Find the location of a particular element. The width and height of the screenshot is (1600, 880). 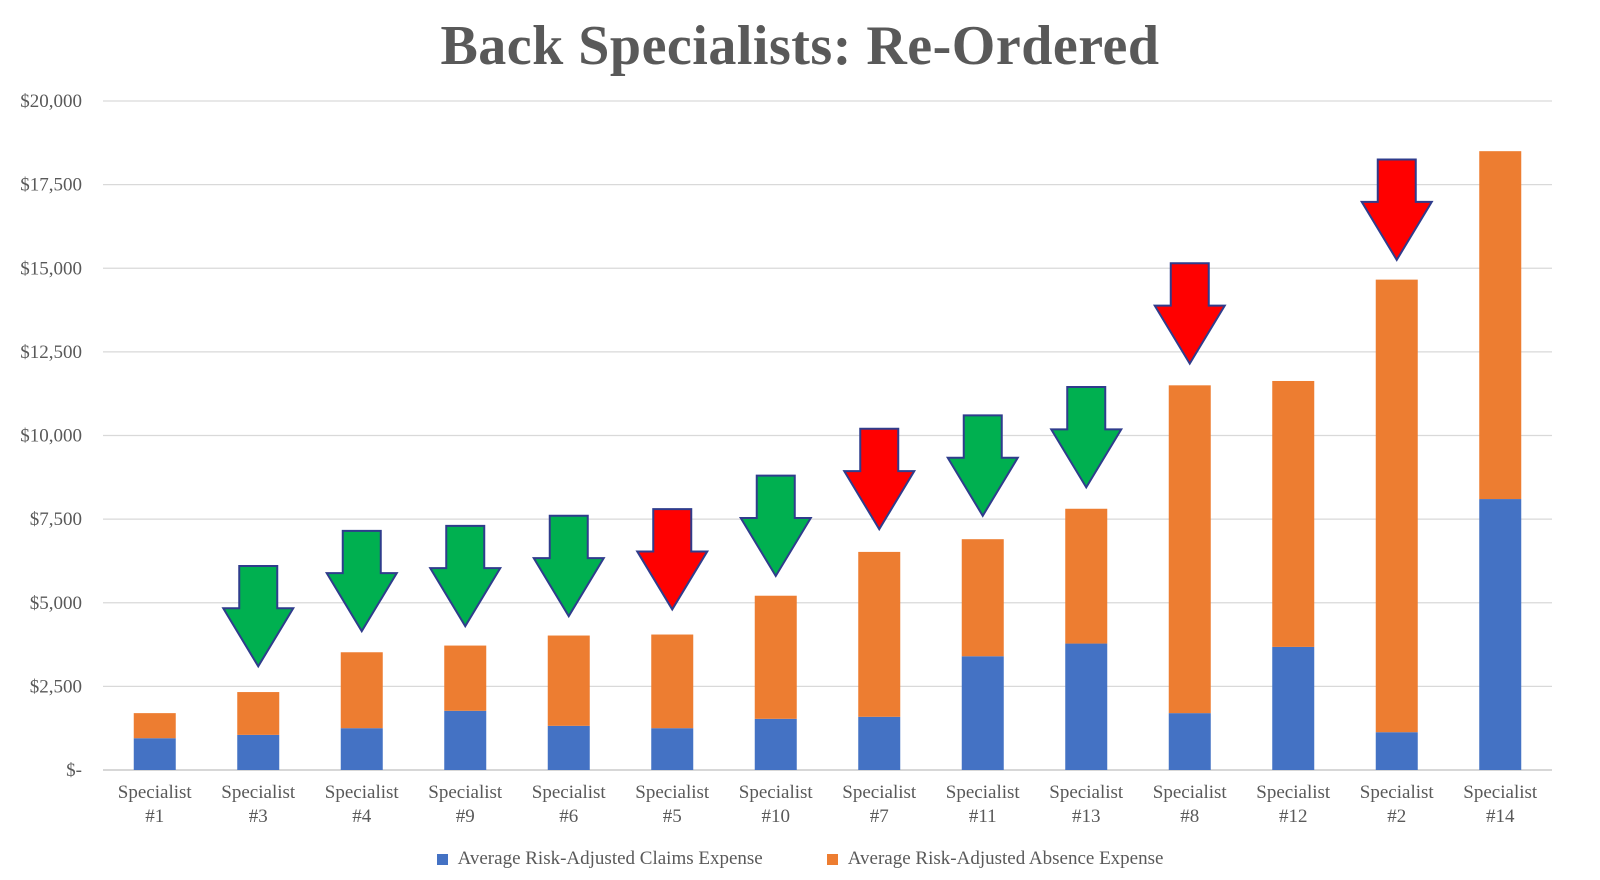

y-tick-label: $17,500 is located at coordinates (51, 185).